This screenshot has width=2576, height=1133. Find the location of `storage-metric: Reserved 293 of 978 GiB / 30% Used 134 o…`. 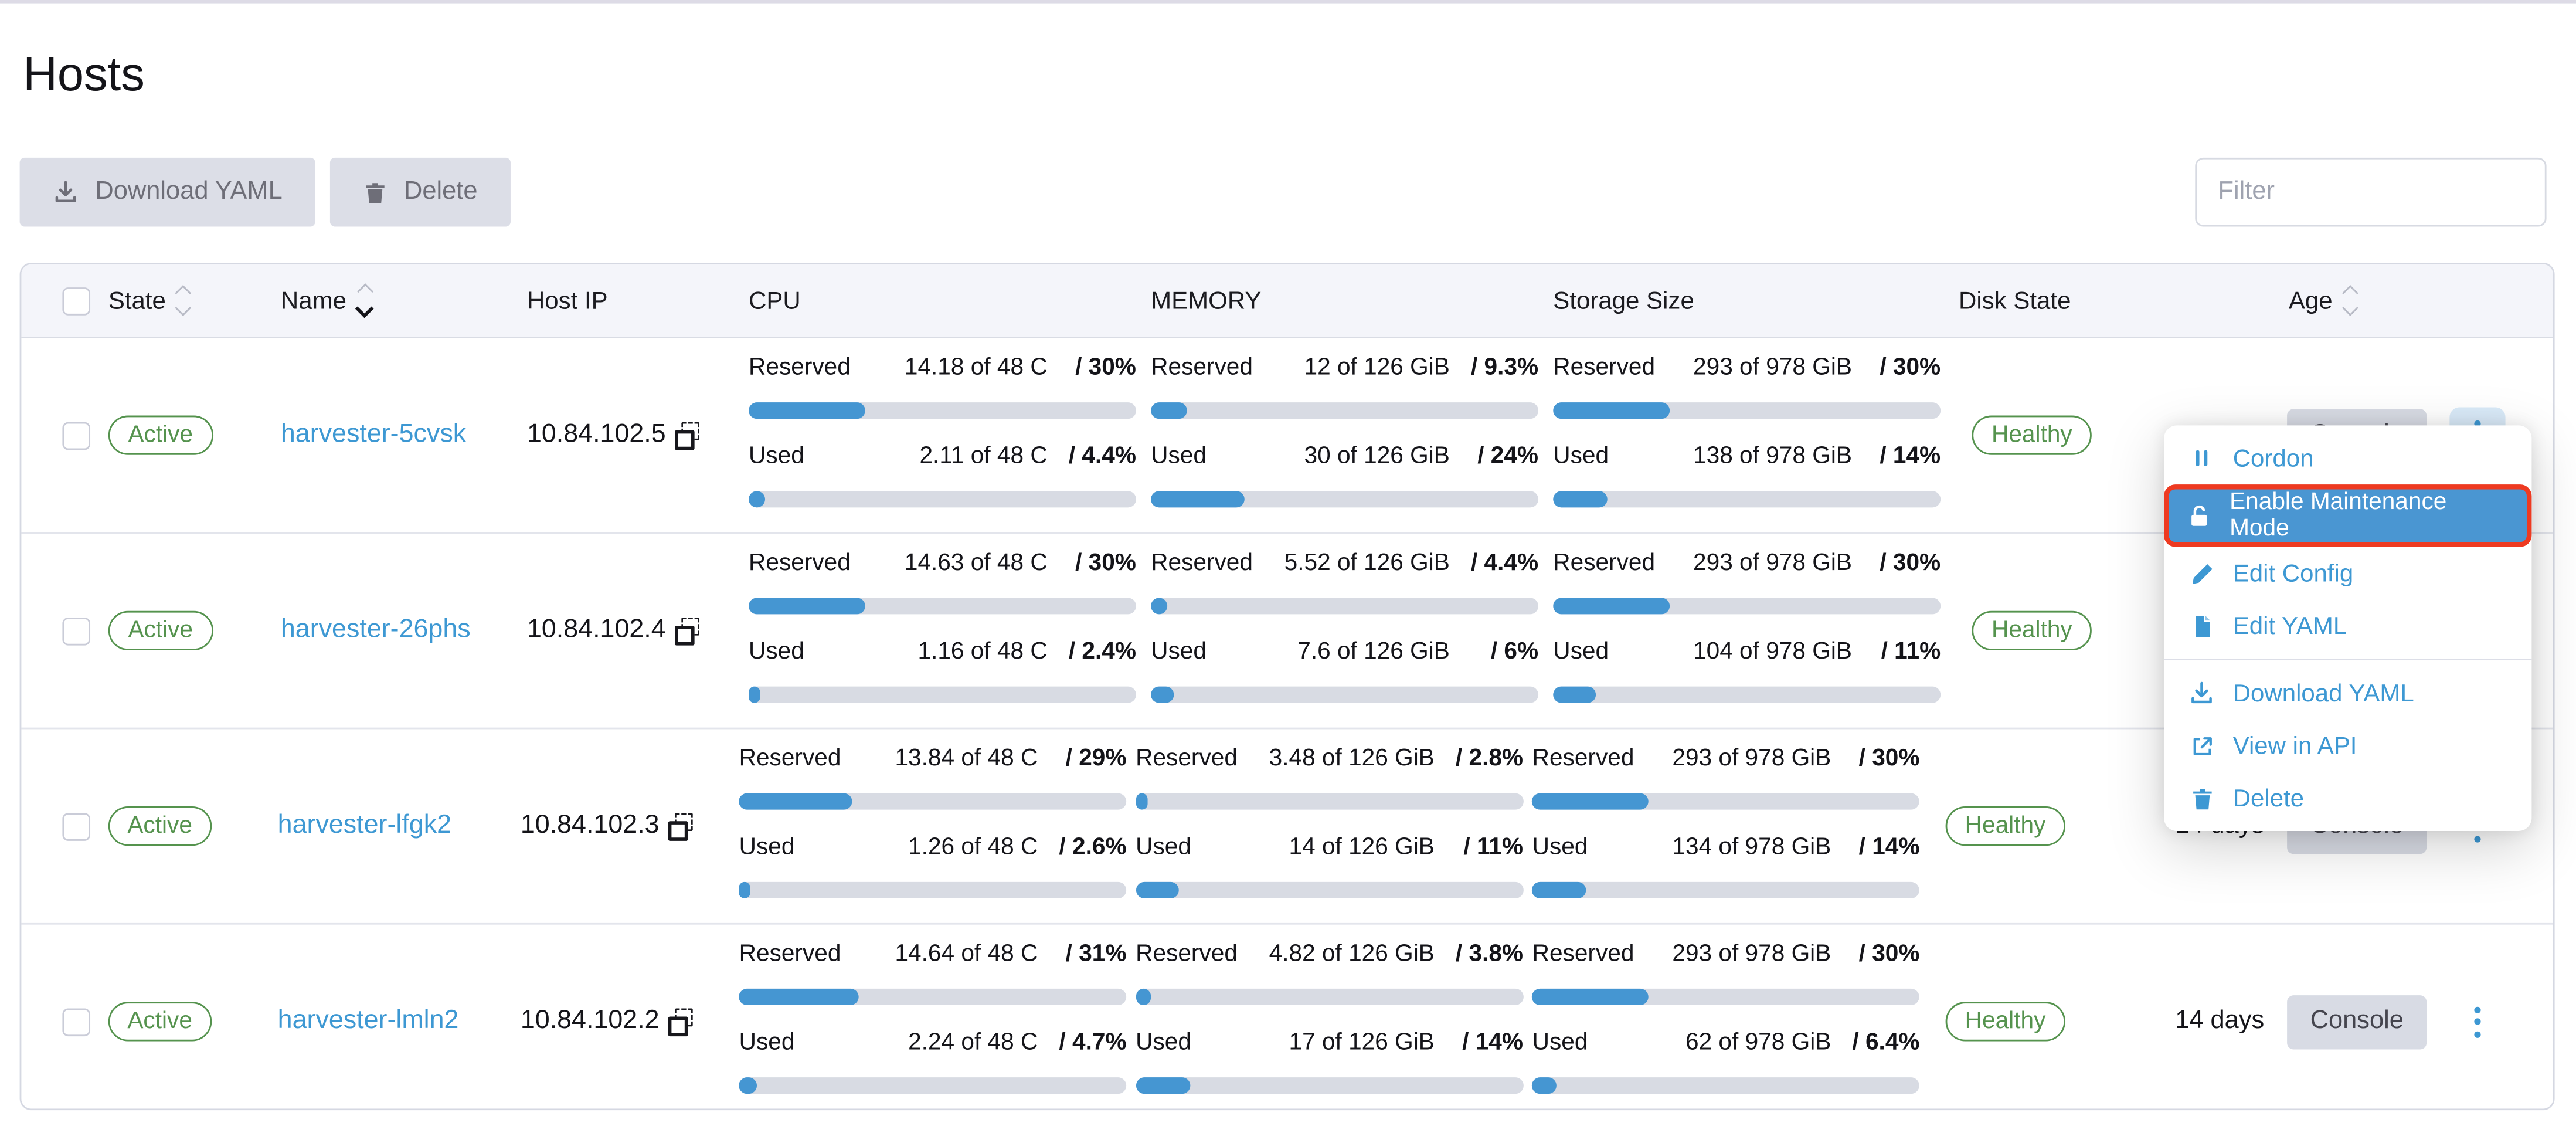

storage-metric: Reserved 293 of 978 GiB / 30% Used 134 o… is located at coordinates (1732, 825).